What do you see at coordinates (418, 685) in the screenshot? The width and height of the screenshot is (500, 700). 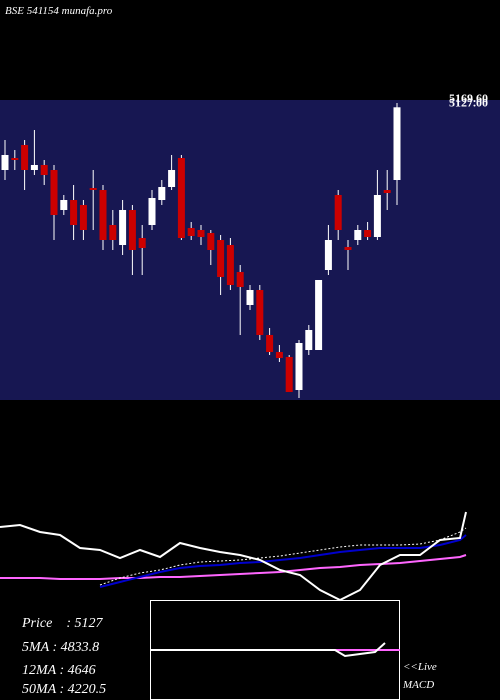 I see `macd-label: MACD` at bounding box center [418, 685].